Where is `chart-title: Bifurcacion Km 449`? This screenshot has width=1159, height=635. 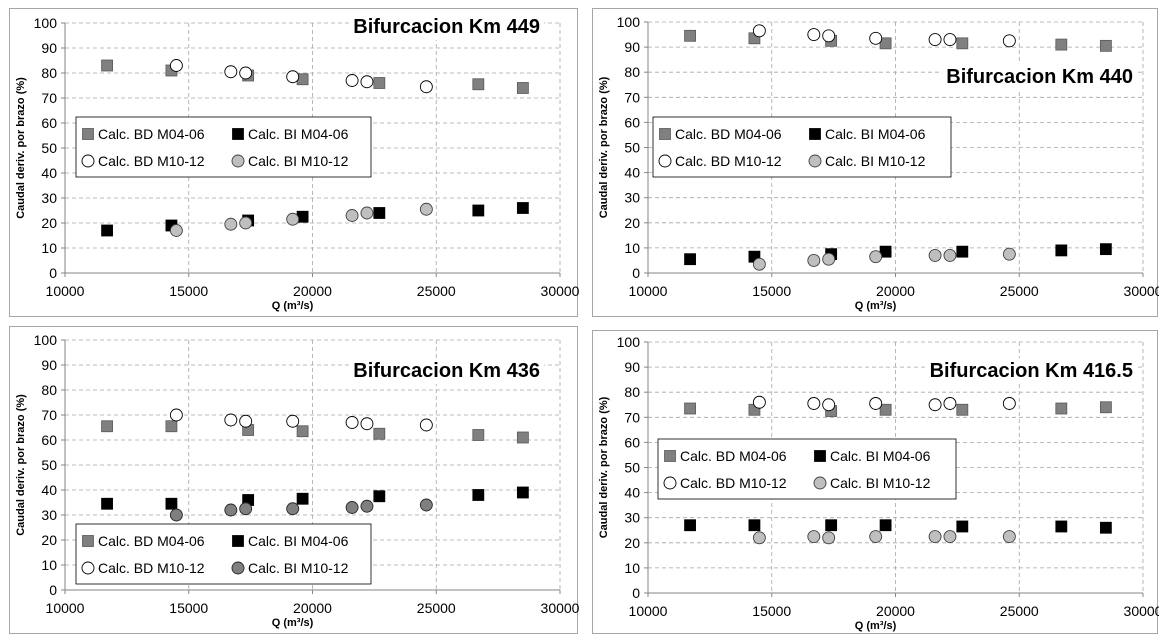
chart-title: Bifurcacion Km 449 is located at coordinates (446, 27).